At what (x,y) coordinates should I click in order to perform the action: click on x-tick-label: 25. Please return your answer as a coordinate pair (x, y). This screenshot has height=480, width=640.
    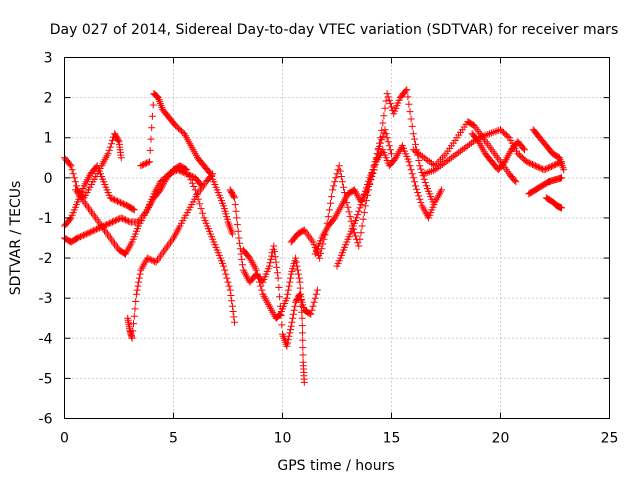
    Looking at the image, I should click on (610, 439).